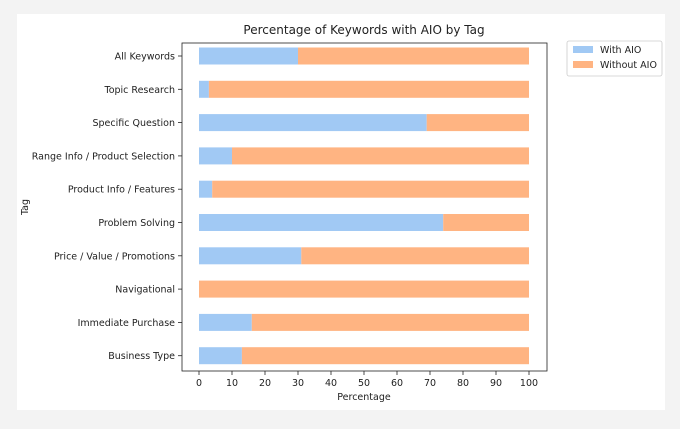 This screenshot has width=680, height=429. What do you see at coordinates (25, 207) in the screenshot?
I see `y-axis-label: Tag` at bounding box center [25, 207].